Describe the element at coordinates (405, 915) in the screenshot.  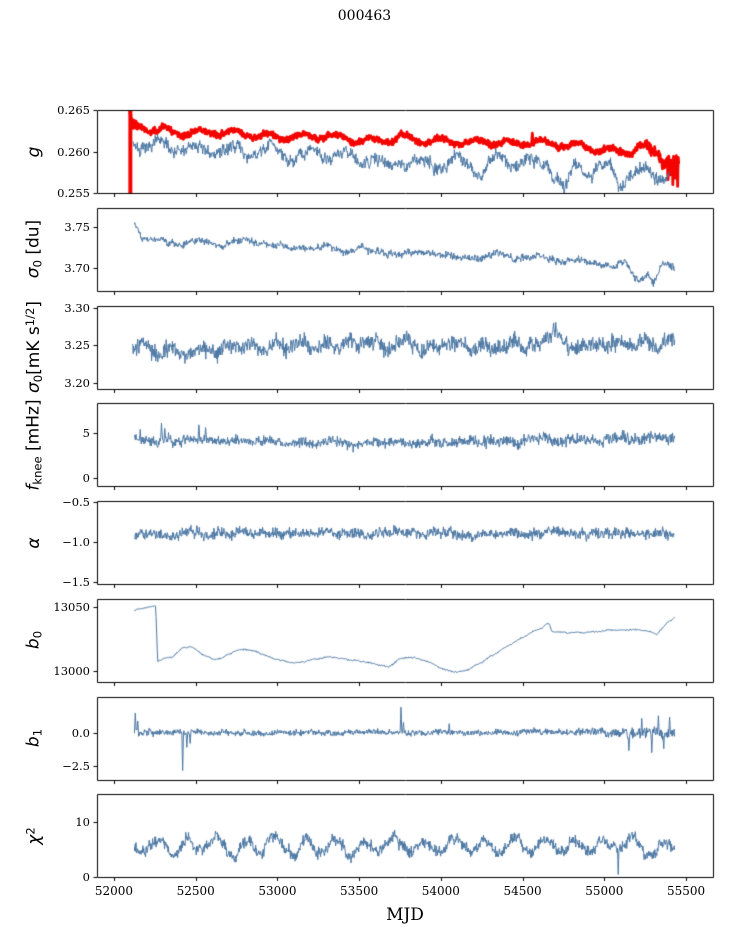
I see `x-axis-label: MJD` at that location.